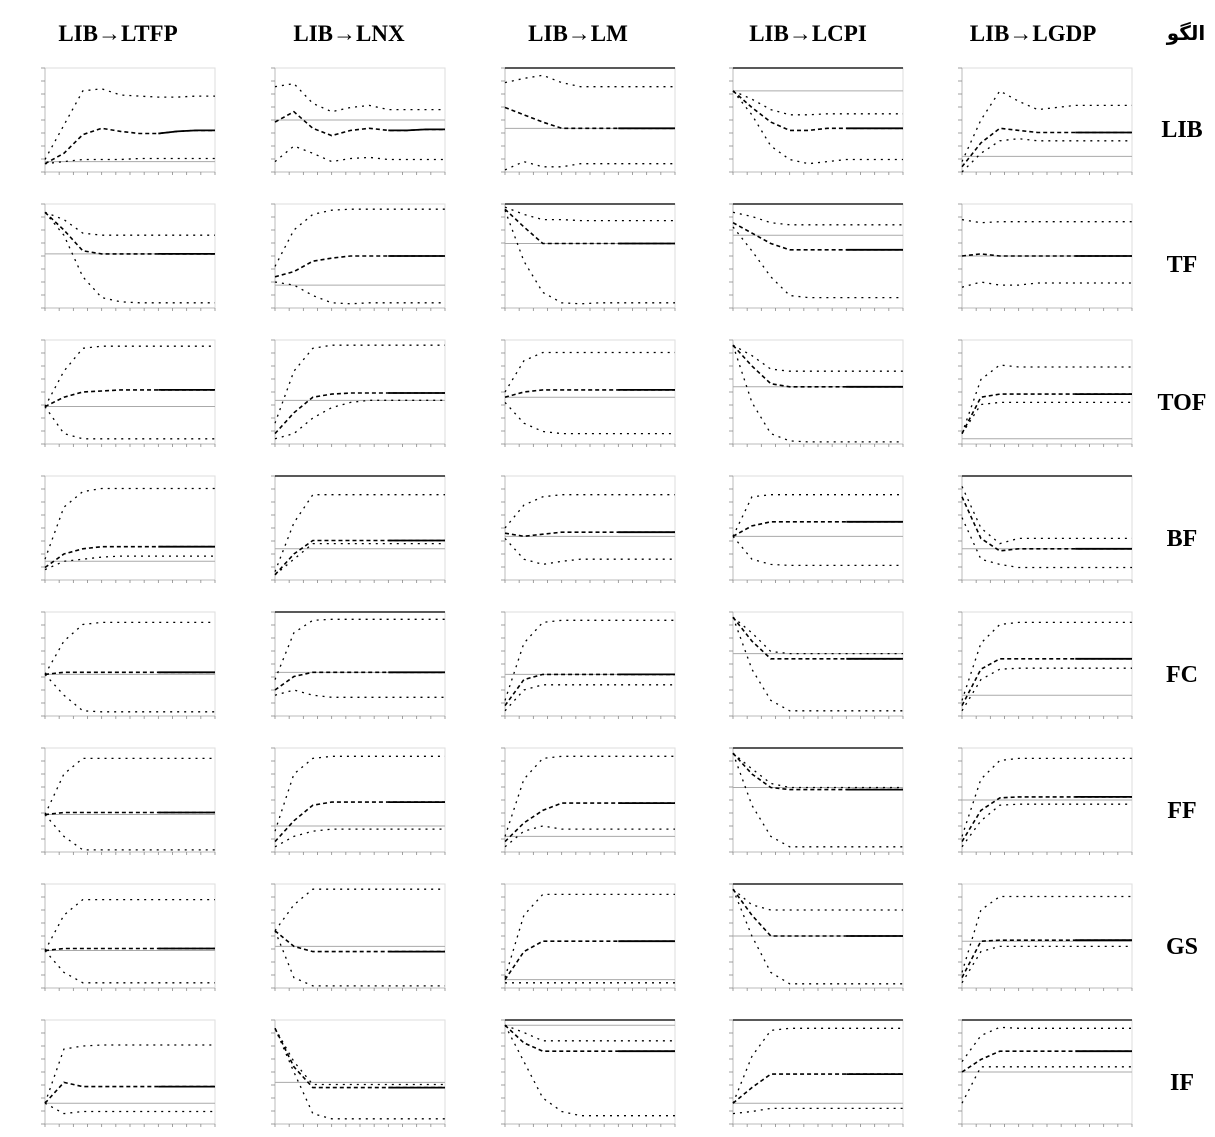  Describe the element at coordinates (1182, 947) in the screenshot. I see `row-label-gs: GS` at that location.